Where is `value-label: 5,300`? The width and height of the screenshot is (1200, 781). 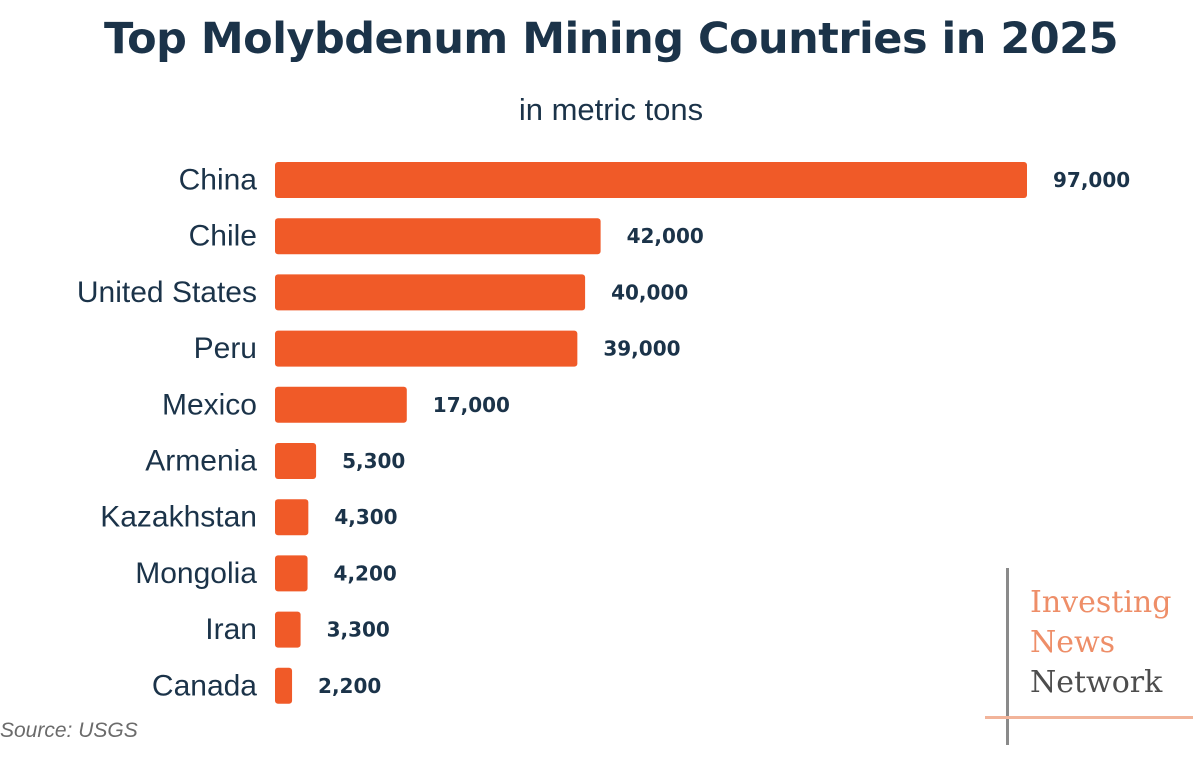 value-label: 5,300 is located at coordinates (373, 461).